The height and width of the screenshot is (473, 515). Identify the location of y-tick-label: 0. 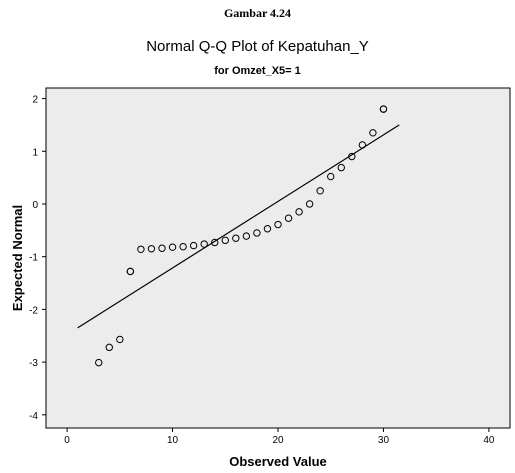
(35, 205).